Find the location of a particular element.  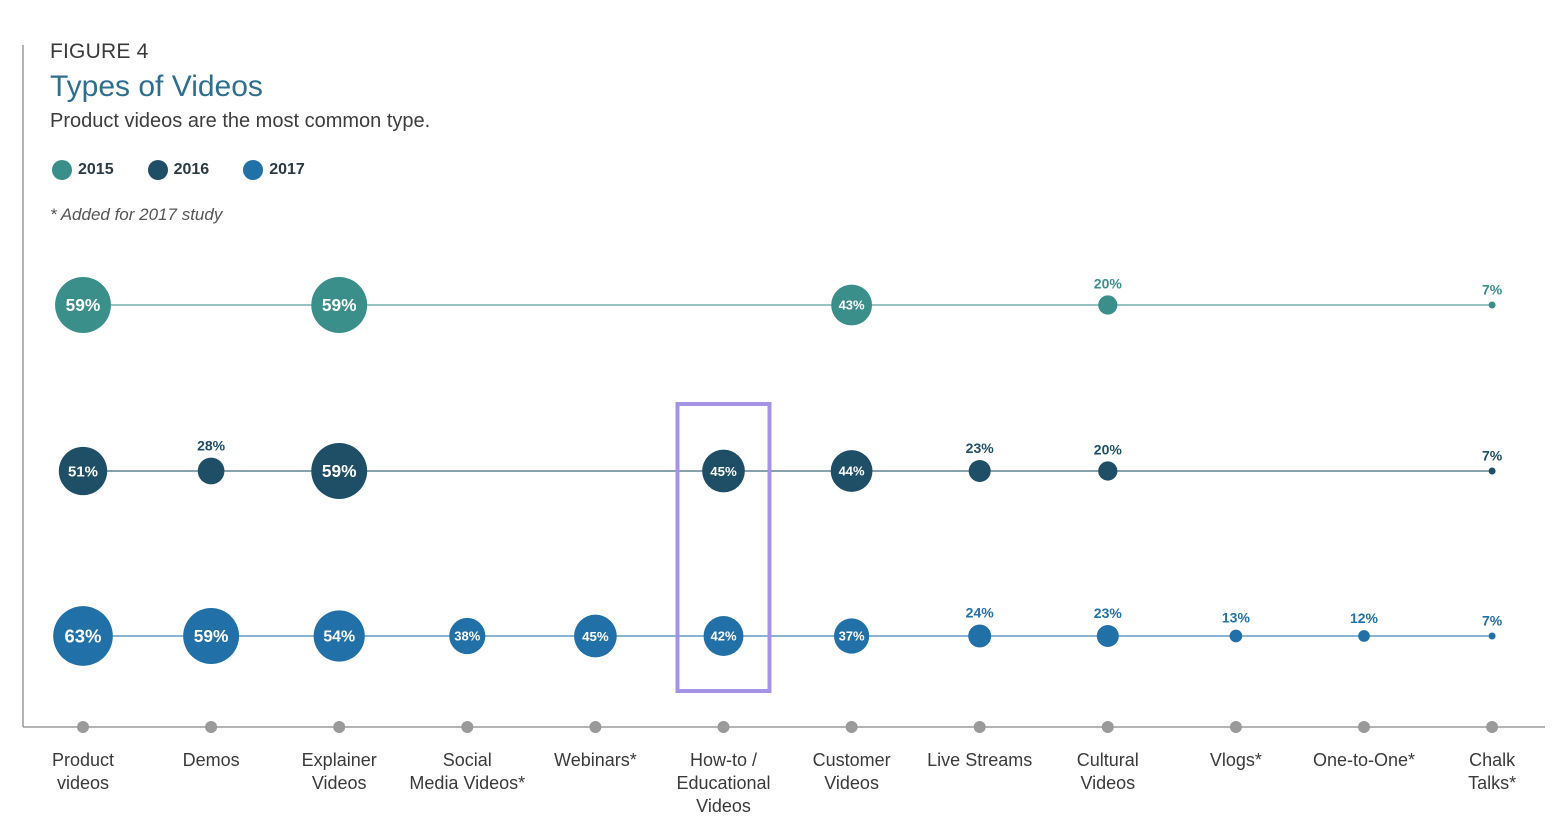

x-tick-label: Customer is located at coordinates (852, 760).